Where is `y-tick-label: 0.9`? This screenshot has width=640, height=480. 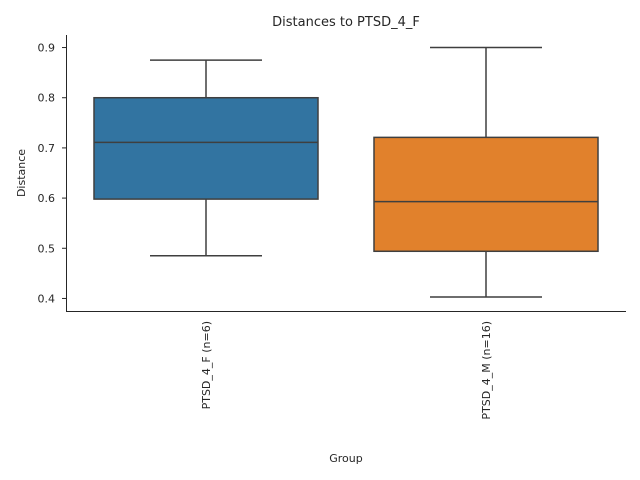
y-tick-label: 0.9 is located at coordinates (47, 48).